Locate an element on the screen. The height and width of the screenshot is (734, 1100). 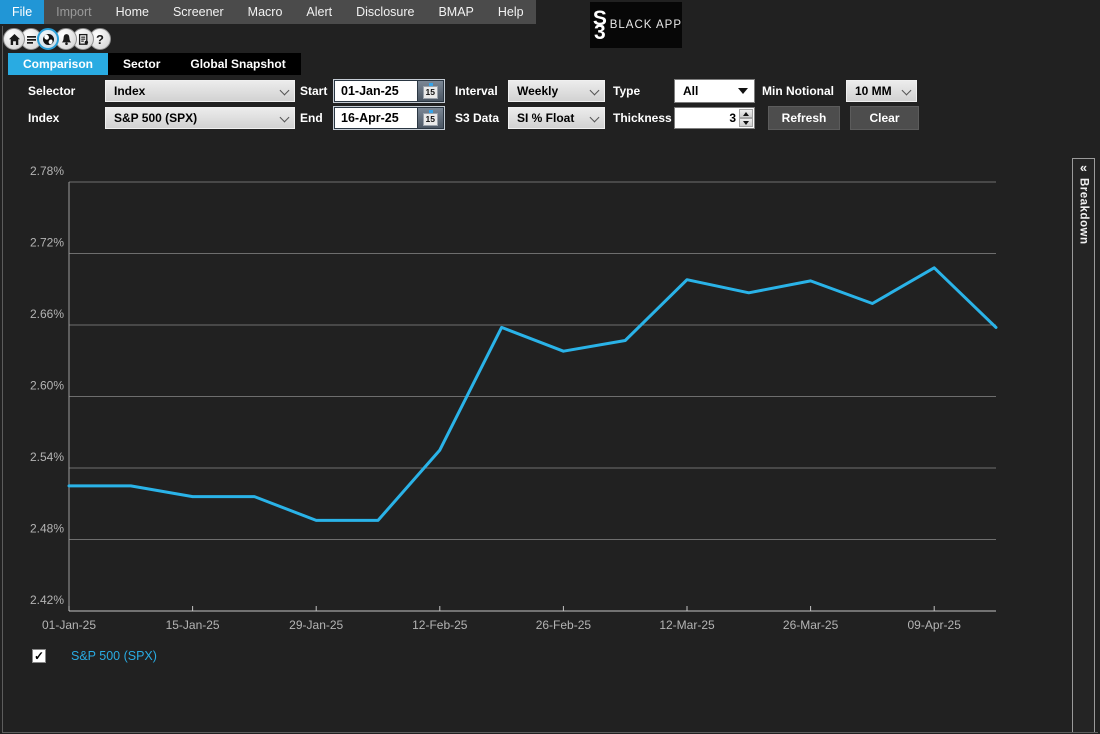
svg-text: 29-Jan-25 is located at coordinates (316, 625).